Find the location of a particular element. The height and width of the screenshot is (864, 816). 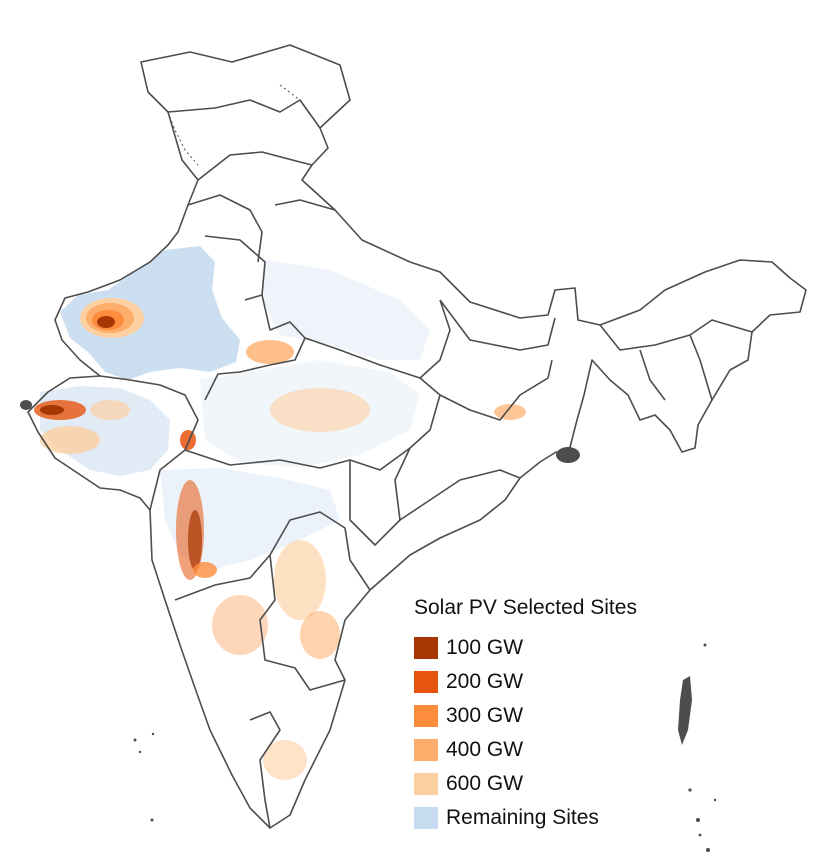

sites-gujarat-kutch-core is located at coordinates (52, 410).